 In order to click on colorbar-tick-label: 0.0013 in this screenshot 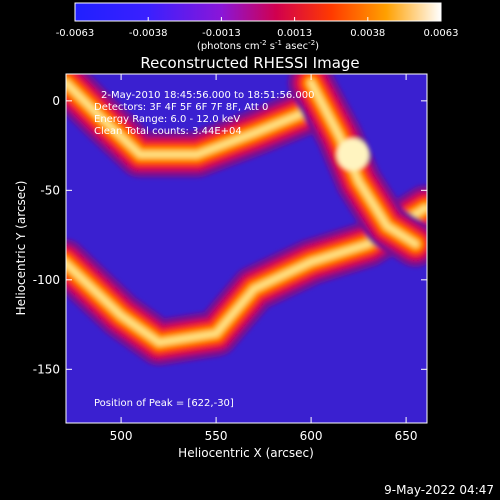, I will do `click(294, 33)`.